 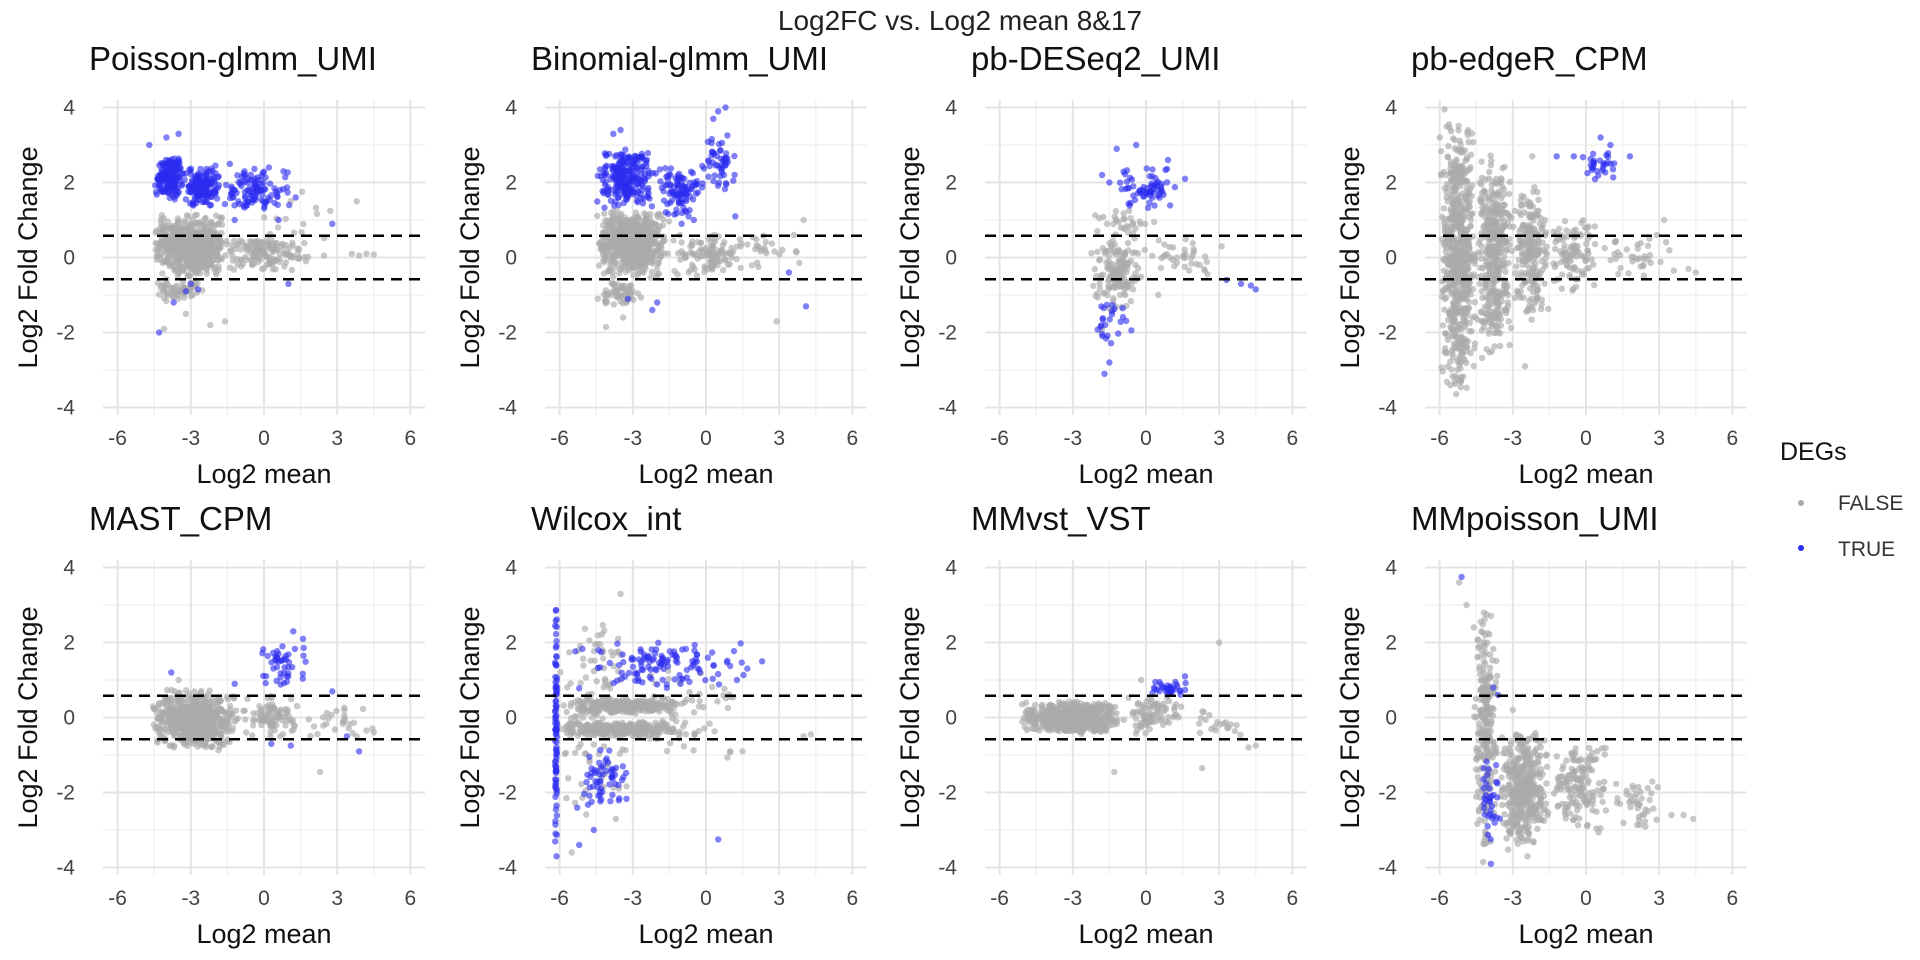 What do you see at coordinates (470, 257) in the screenshot?
I see `y-axis-label: Log2 Fold Change` at bounding box center [470, 257].